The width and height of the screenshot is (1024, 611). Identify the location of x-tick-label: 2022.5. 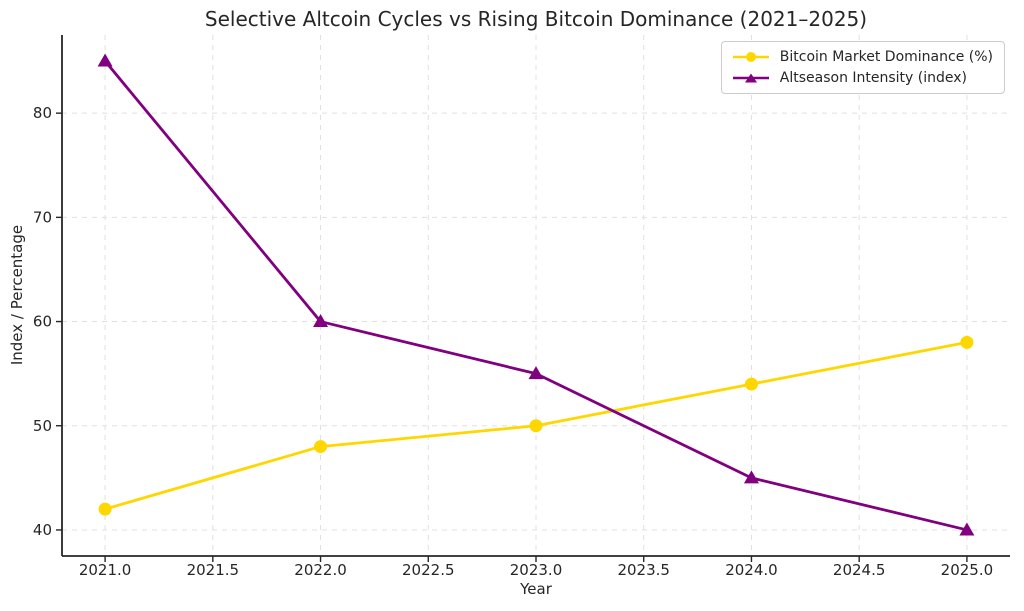
(428, 570).